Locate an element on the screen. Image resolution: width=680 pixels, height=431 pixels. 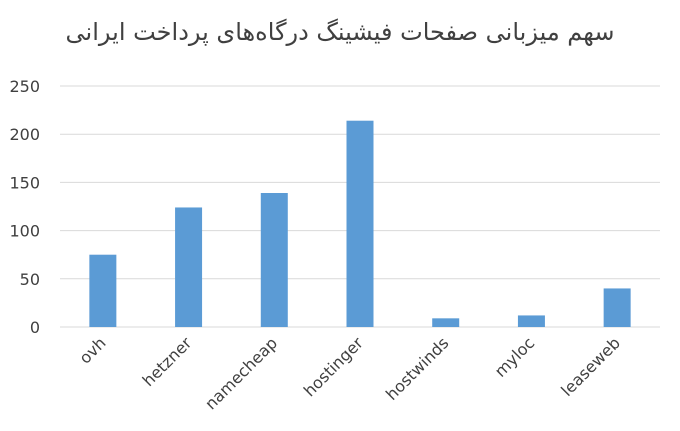
x-tick-label: hostwinds is located at coordinates (417, 368).